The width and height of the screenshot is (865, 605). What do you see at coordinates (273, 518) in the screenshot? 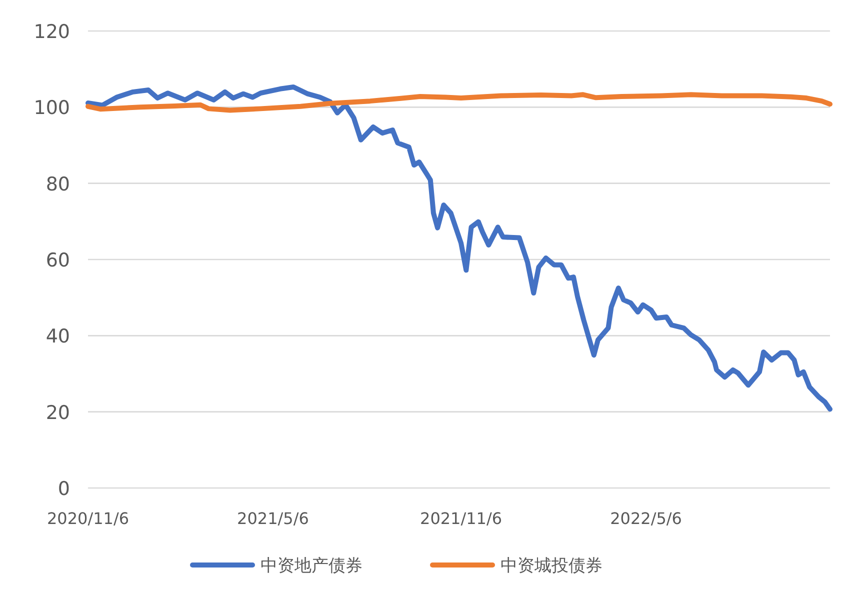
I see `x-tick-label: 2021/5/6` at bounding box center [273, 518].